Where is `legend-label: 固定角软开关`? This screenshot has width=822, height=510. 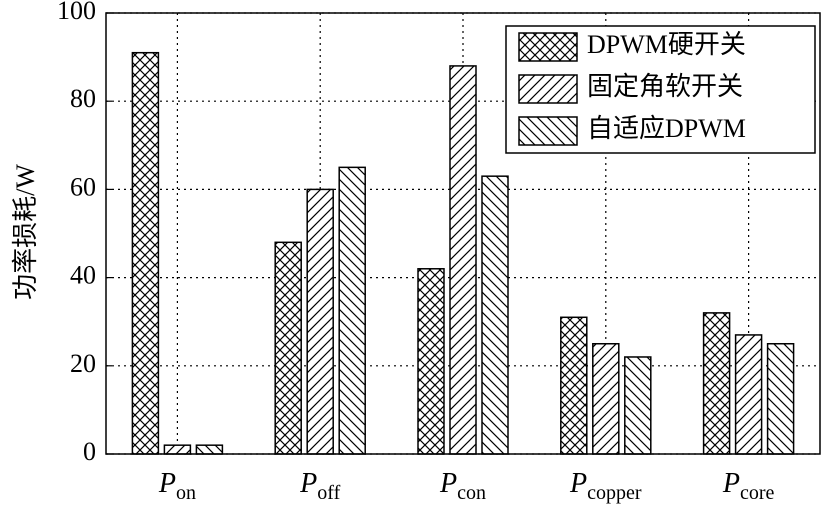
legend-label: 固定角软开关 is located at coordinates (665, 86).